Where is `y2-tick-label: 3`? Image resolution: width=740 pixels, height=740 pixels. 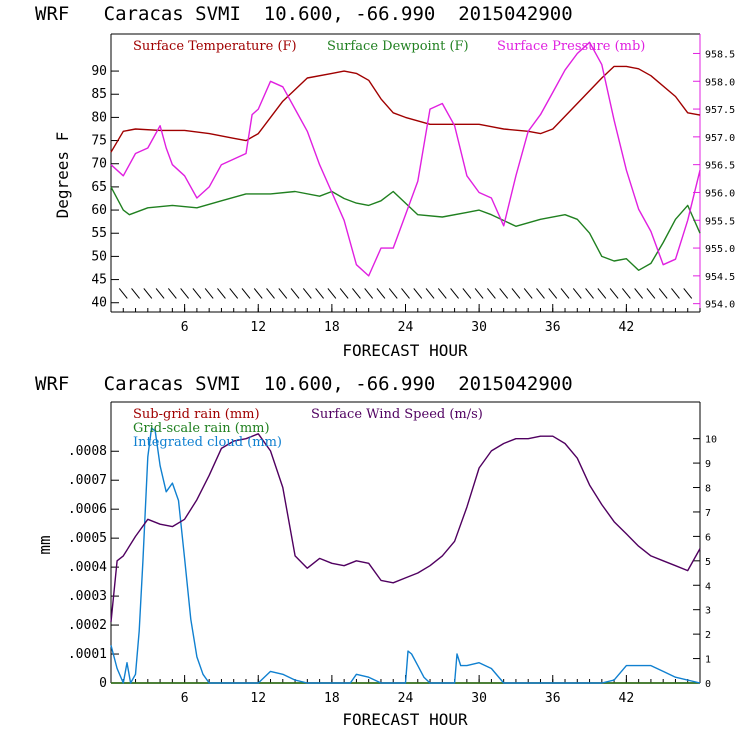
y2-tick-label: 3 is located at coordinates (708, 611).